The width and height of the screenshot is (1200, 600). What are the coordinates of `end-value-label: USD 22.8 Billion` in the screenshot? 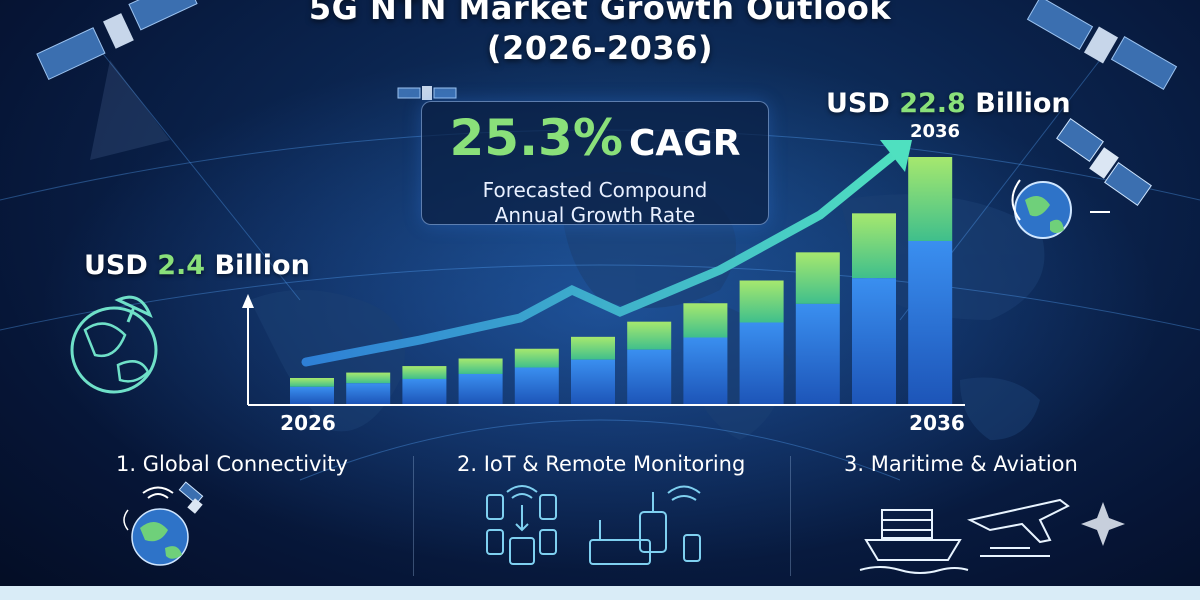 It's located at (948, 103).